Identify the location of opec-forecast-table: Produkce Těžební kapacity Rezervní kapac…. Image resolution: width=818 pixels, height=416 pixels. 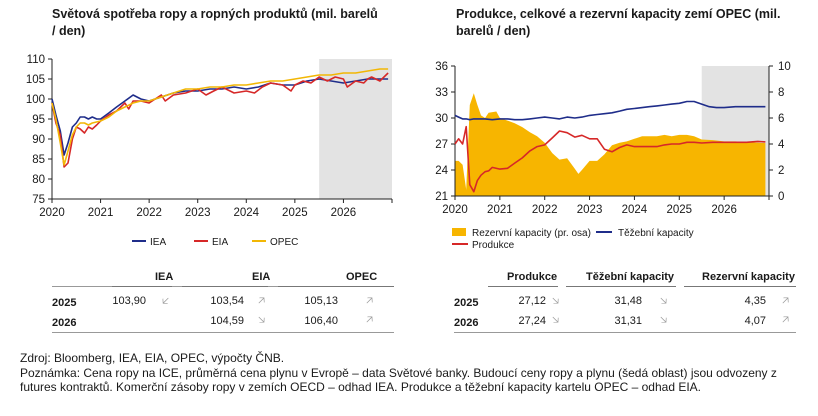
(625, 302).